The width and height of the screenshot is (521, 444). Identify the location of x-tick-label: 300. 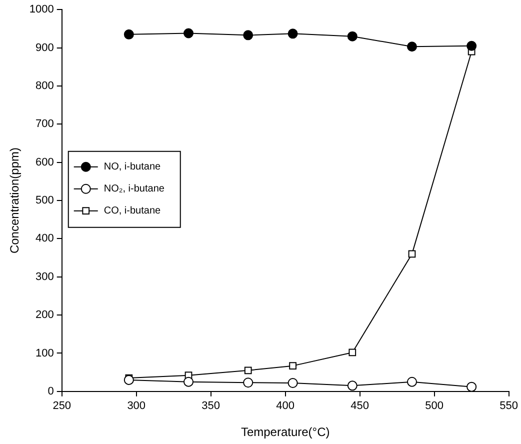
(136, 406).